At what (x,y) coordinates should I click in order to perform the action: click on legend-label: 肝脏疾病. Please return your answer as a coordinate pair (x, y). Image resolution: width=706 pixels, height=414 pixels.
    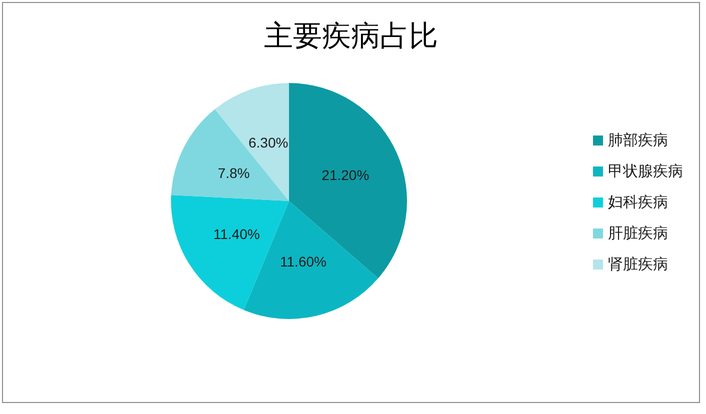
    Looking at the image, I should click on (638, 233).